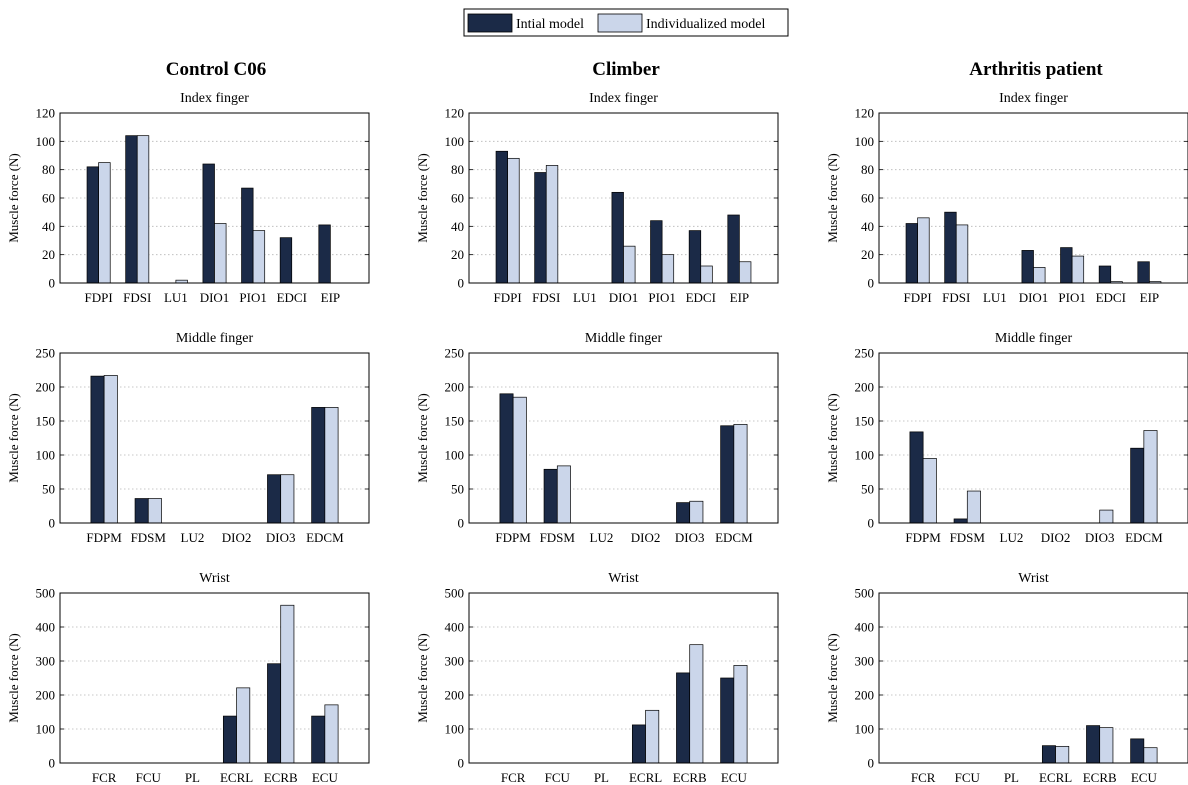 The width and height of the screenshot is (1188, 785). What do you see at coordinates (1100, 777) in the screenshot?
I see `x-tick-label: ECRB` at bounding box center [1100, 777].